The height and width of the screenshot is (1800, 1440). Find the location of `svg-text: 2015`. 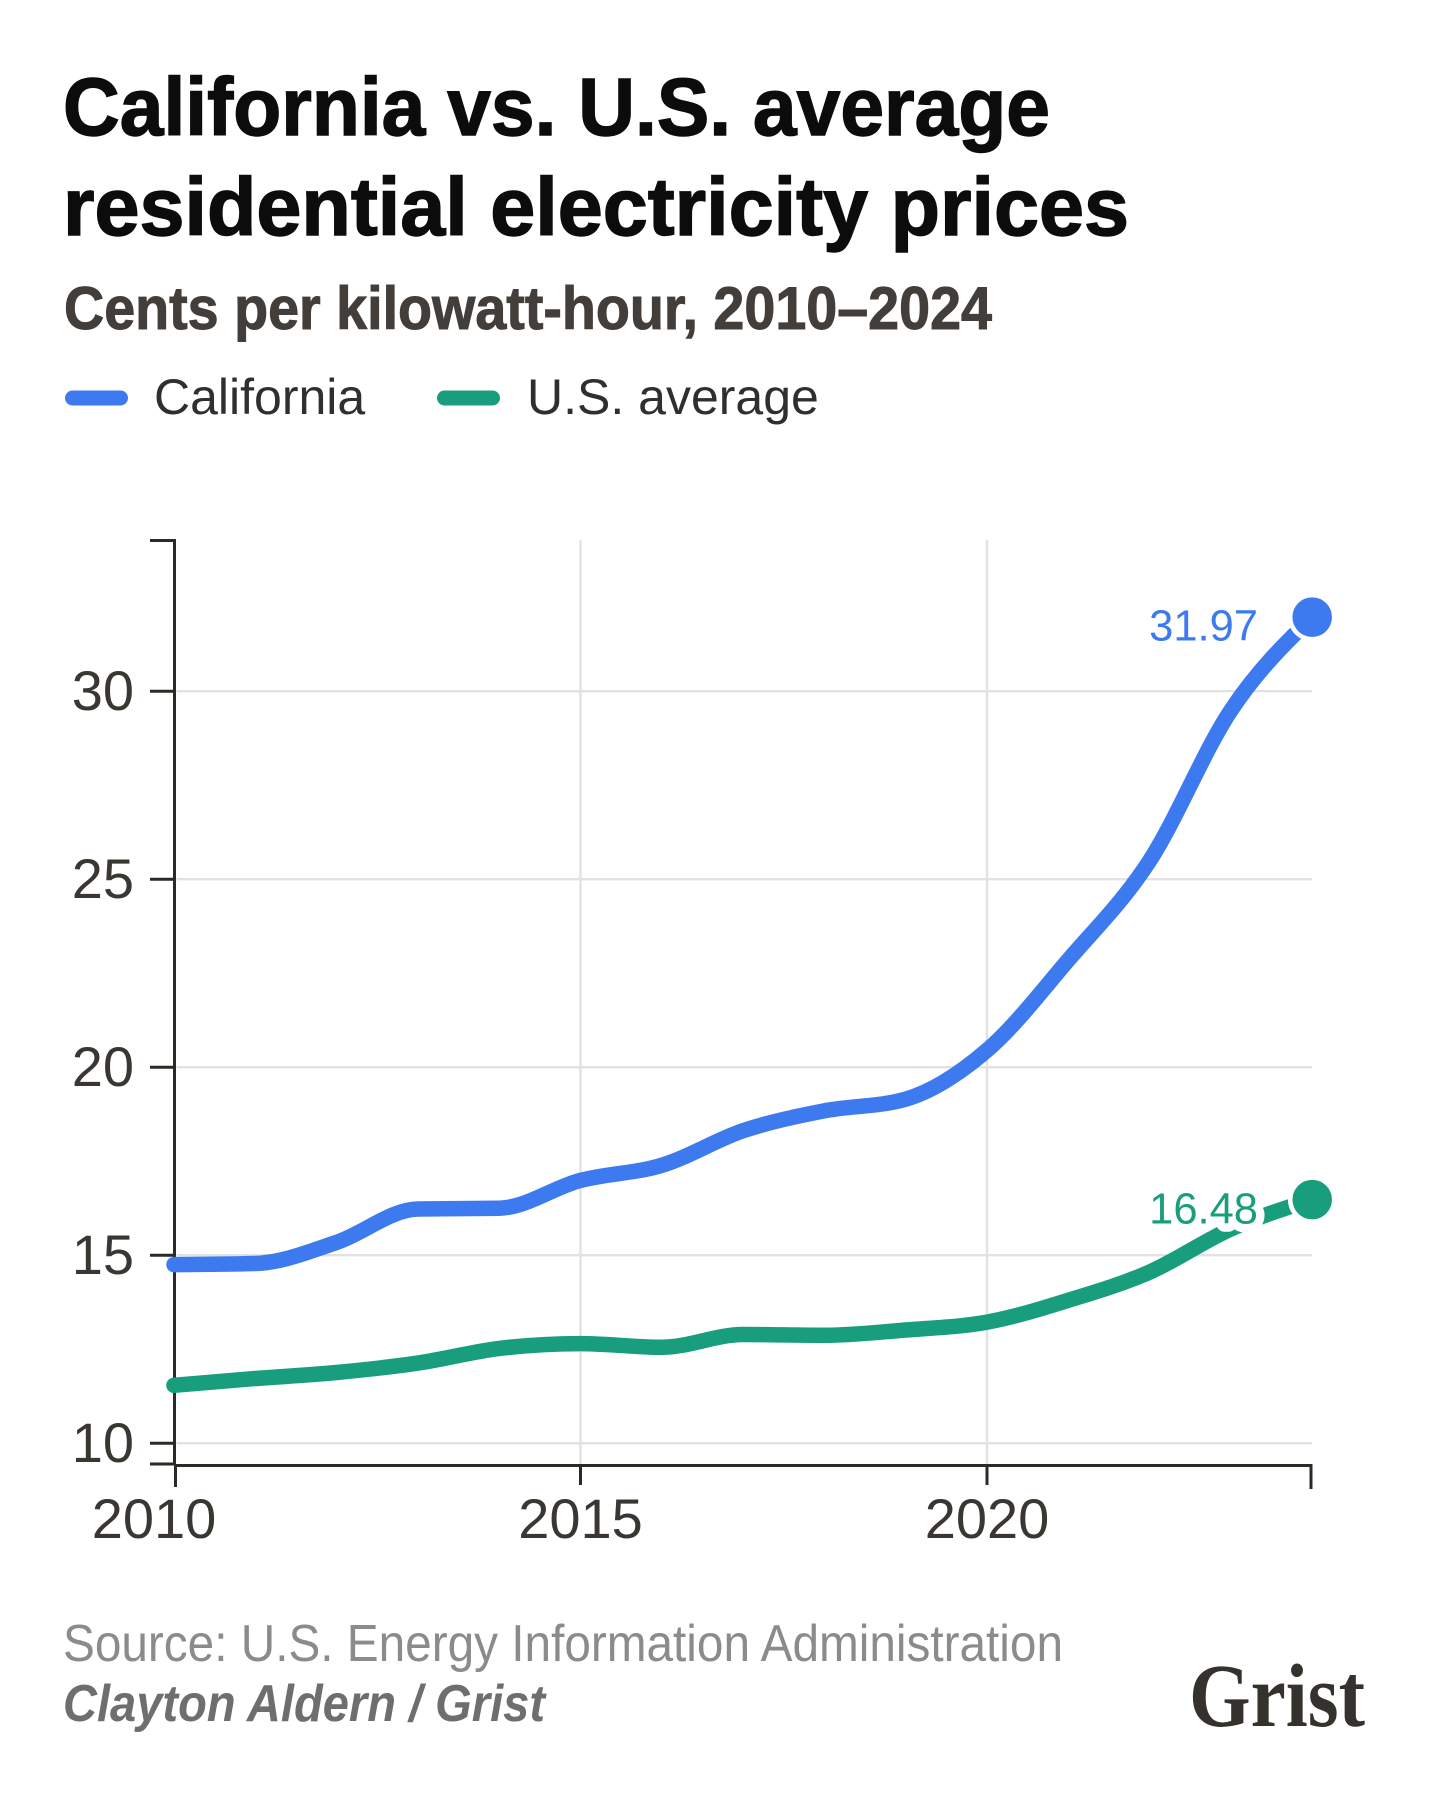

svg-text: 2015 is located at coordinates (580, 1518).